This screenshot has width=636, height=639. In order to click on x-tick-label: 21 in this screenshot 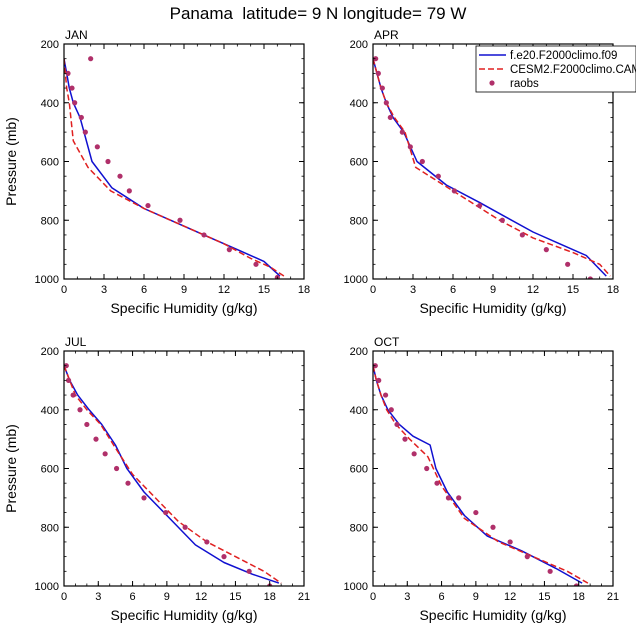, I will do `click(304, 597)`.